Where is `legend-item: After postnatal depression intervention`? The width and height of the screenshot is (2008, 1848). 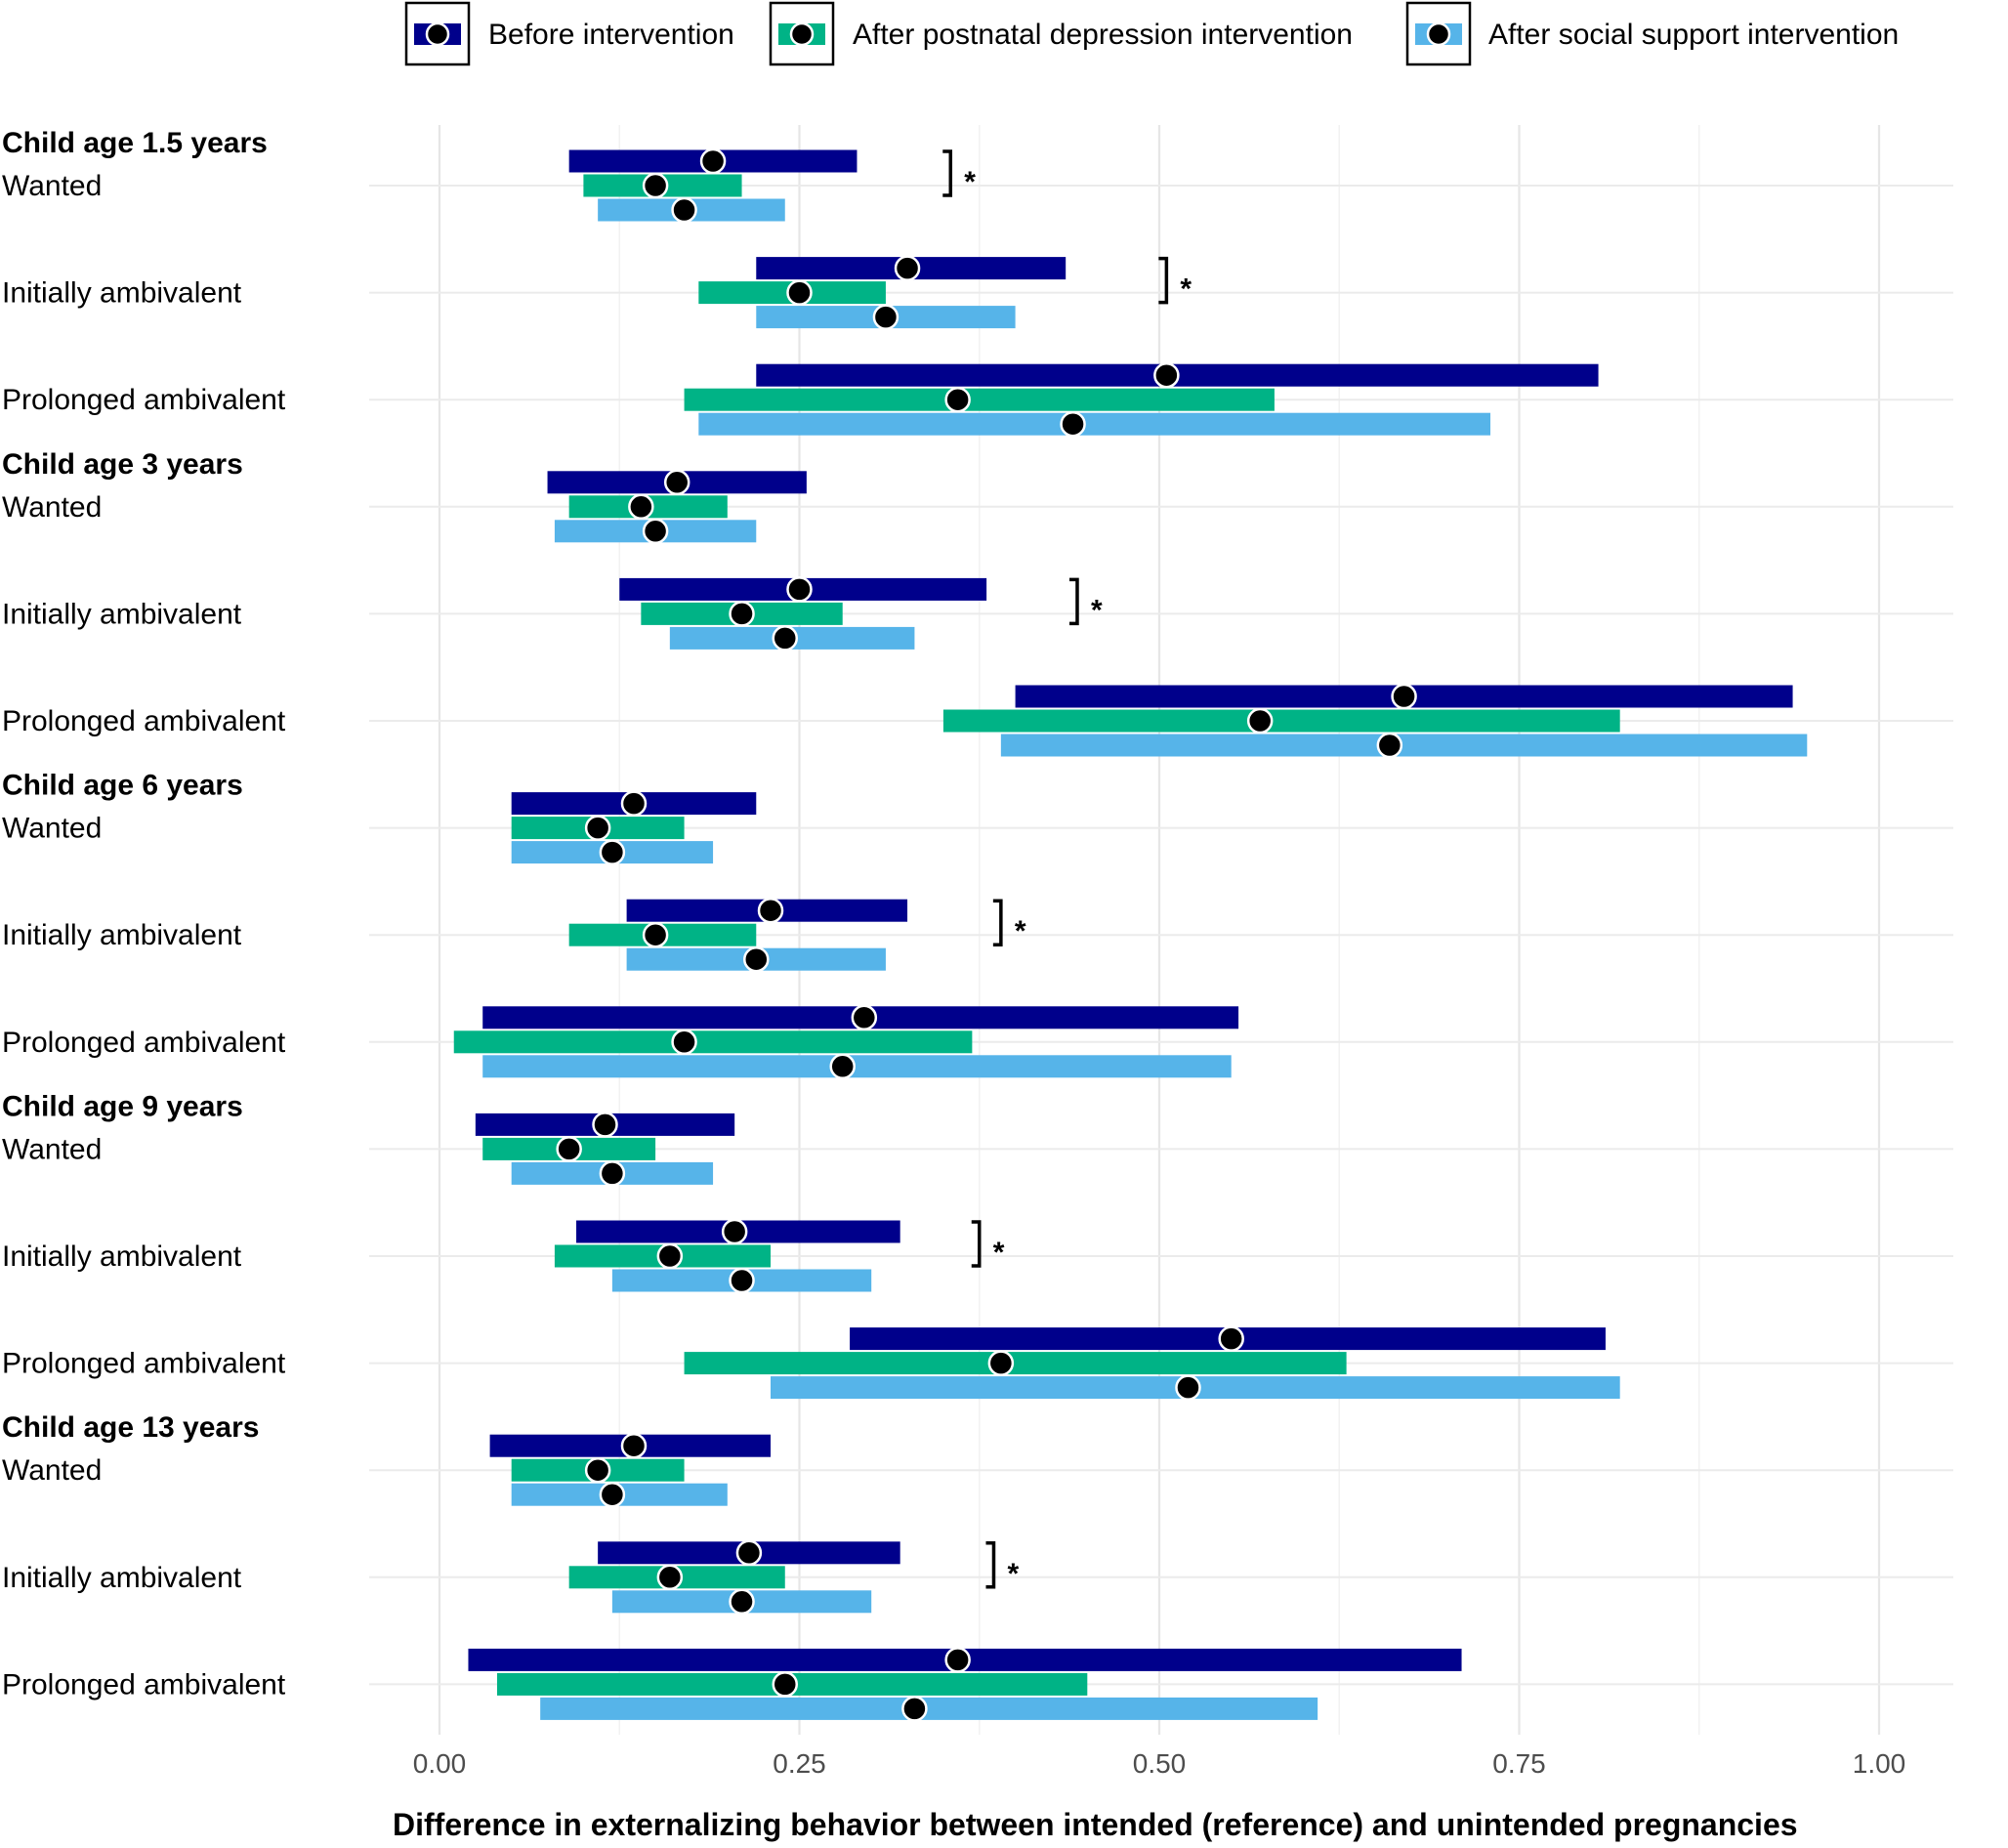
legend-item: After postnatal depression intervention is located at coordinates (1061, 33).